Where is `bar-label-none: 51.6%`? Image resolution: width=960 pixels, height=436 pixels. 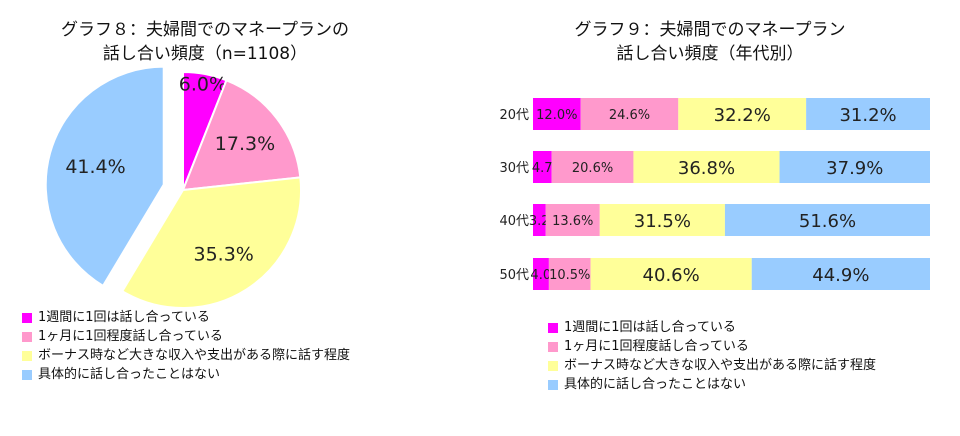 bar-label-none: 51.6% is located at coordinates (827, 221).